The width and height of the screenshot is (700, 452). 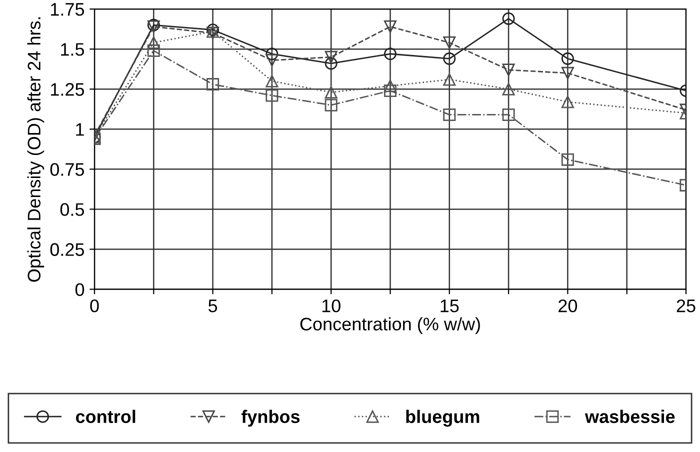 What do you see at coordinates (67, 249) in the screenshot?
I see `y-tick-label: 0.25` at bounding box center [67, 249].